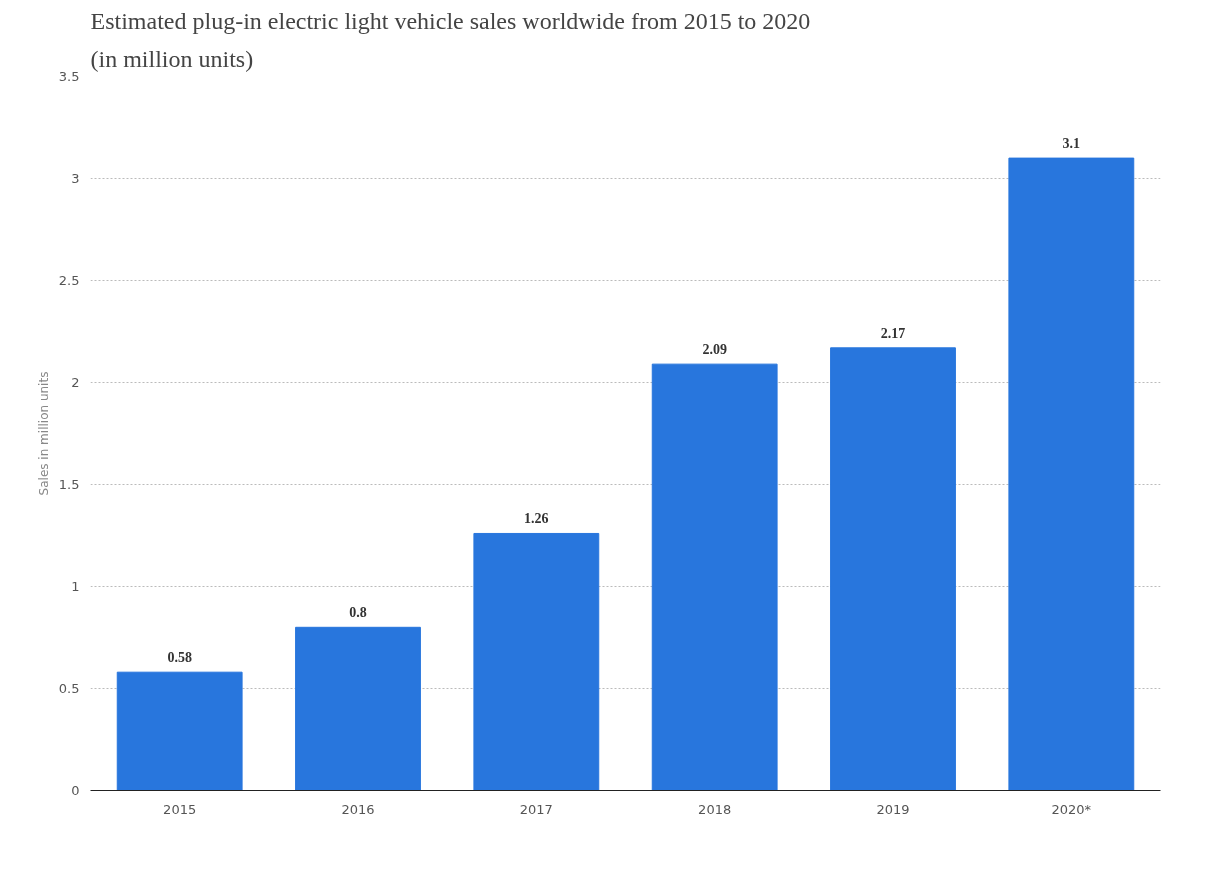 Image resolution: width=1208 pixels, height=877 pixels. Describe the element at coordinates (172, 58) in the screenshot. I see `chart-subtitle: (in million units)` at that location.